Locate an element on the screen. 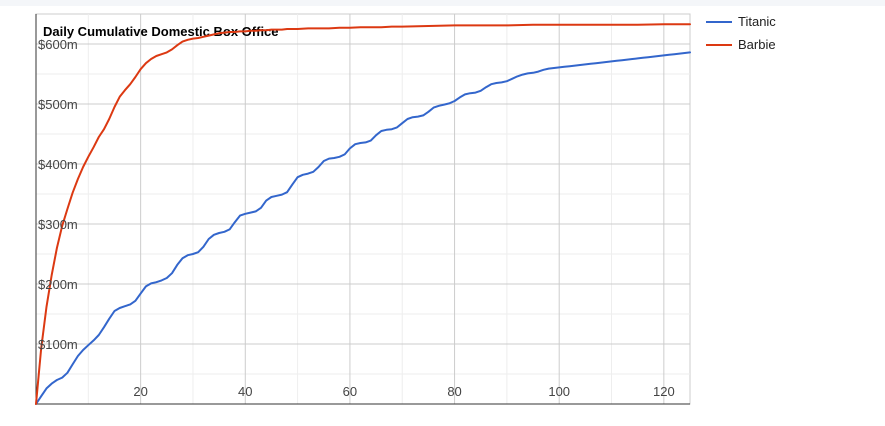 Image resolution: width=885 pixels, height=426 pixels. x-tick-label: 80 is located at coordinates (454, 391).